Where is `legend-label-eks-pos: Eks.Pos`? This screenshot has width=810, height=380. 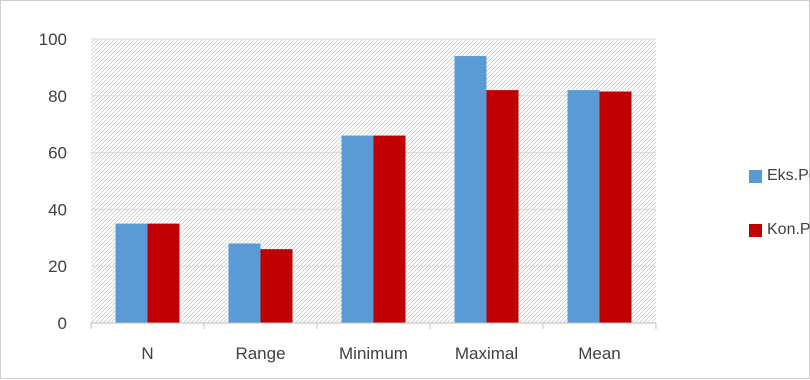
legend-label-eks-pos: Eks.Pos is located at coordinates (788, 175).